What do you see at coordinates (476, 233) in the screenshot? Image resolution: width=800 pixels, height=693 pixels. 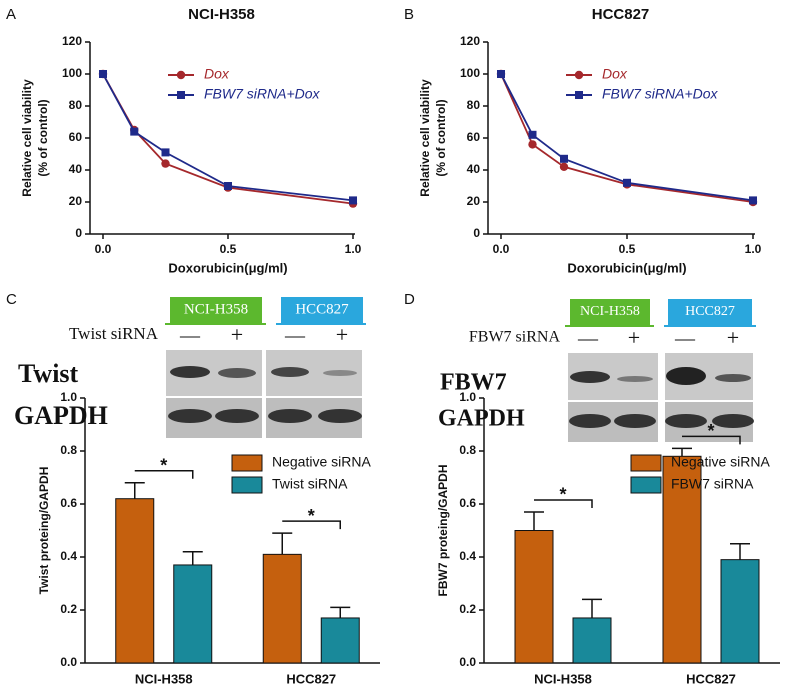 I see `y-tick-label: 0` at bounding box center [476, 233].